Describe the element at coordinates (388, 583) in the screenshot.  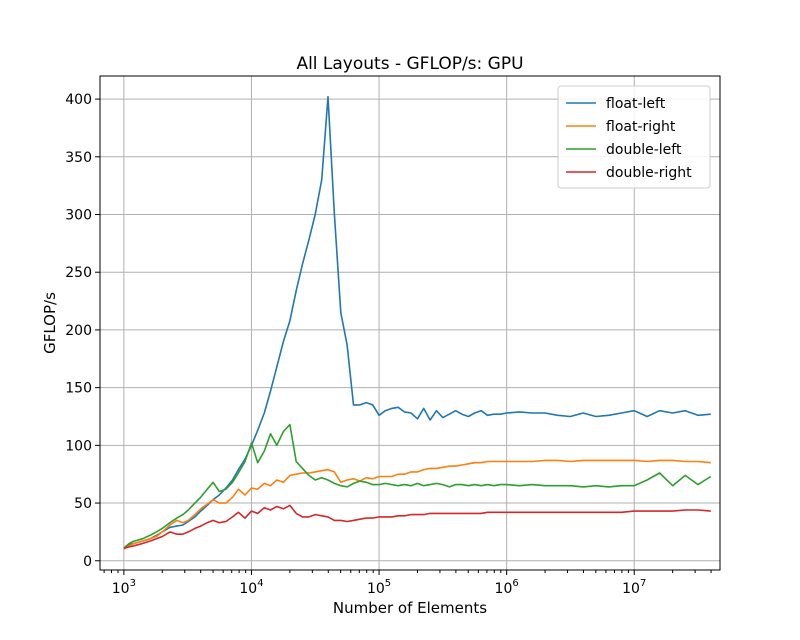
I see `x-tick-exponent: 5` at that location.